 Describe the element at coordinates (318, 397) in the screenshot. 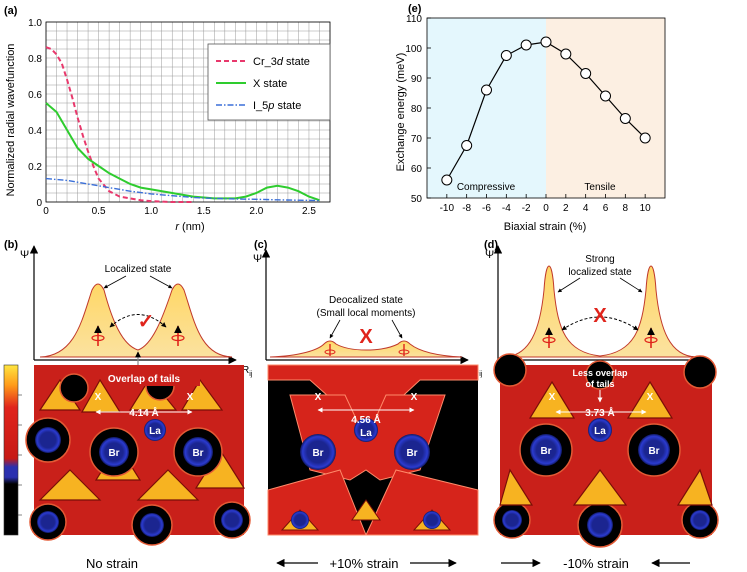

I see `panel-c-x1: X` at that location.